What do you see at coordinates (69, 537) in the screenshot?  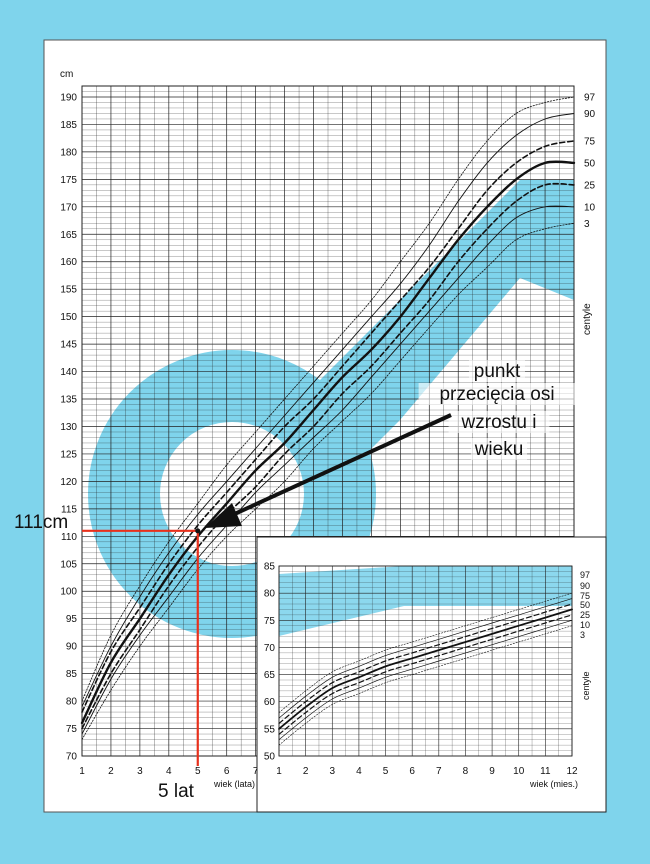 I see `y-tick-110: 110` at bounding box center [69, 537].